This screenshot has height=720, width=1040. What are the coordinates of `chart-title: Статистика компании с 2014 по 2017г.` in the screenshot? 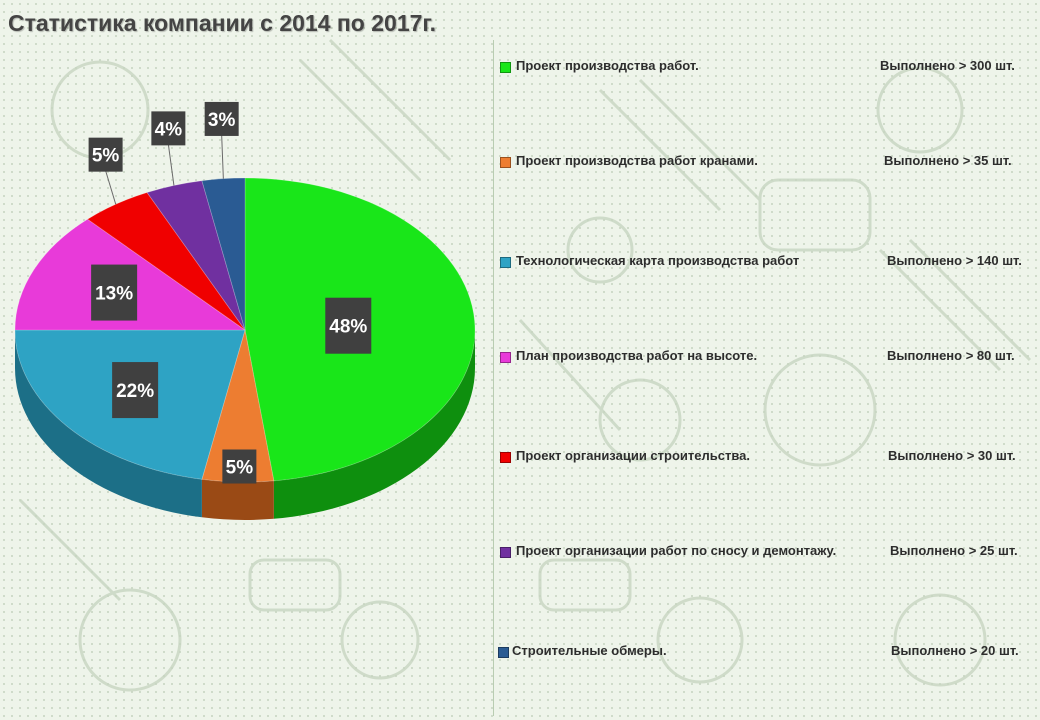 It's located at (222, 23).